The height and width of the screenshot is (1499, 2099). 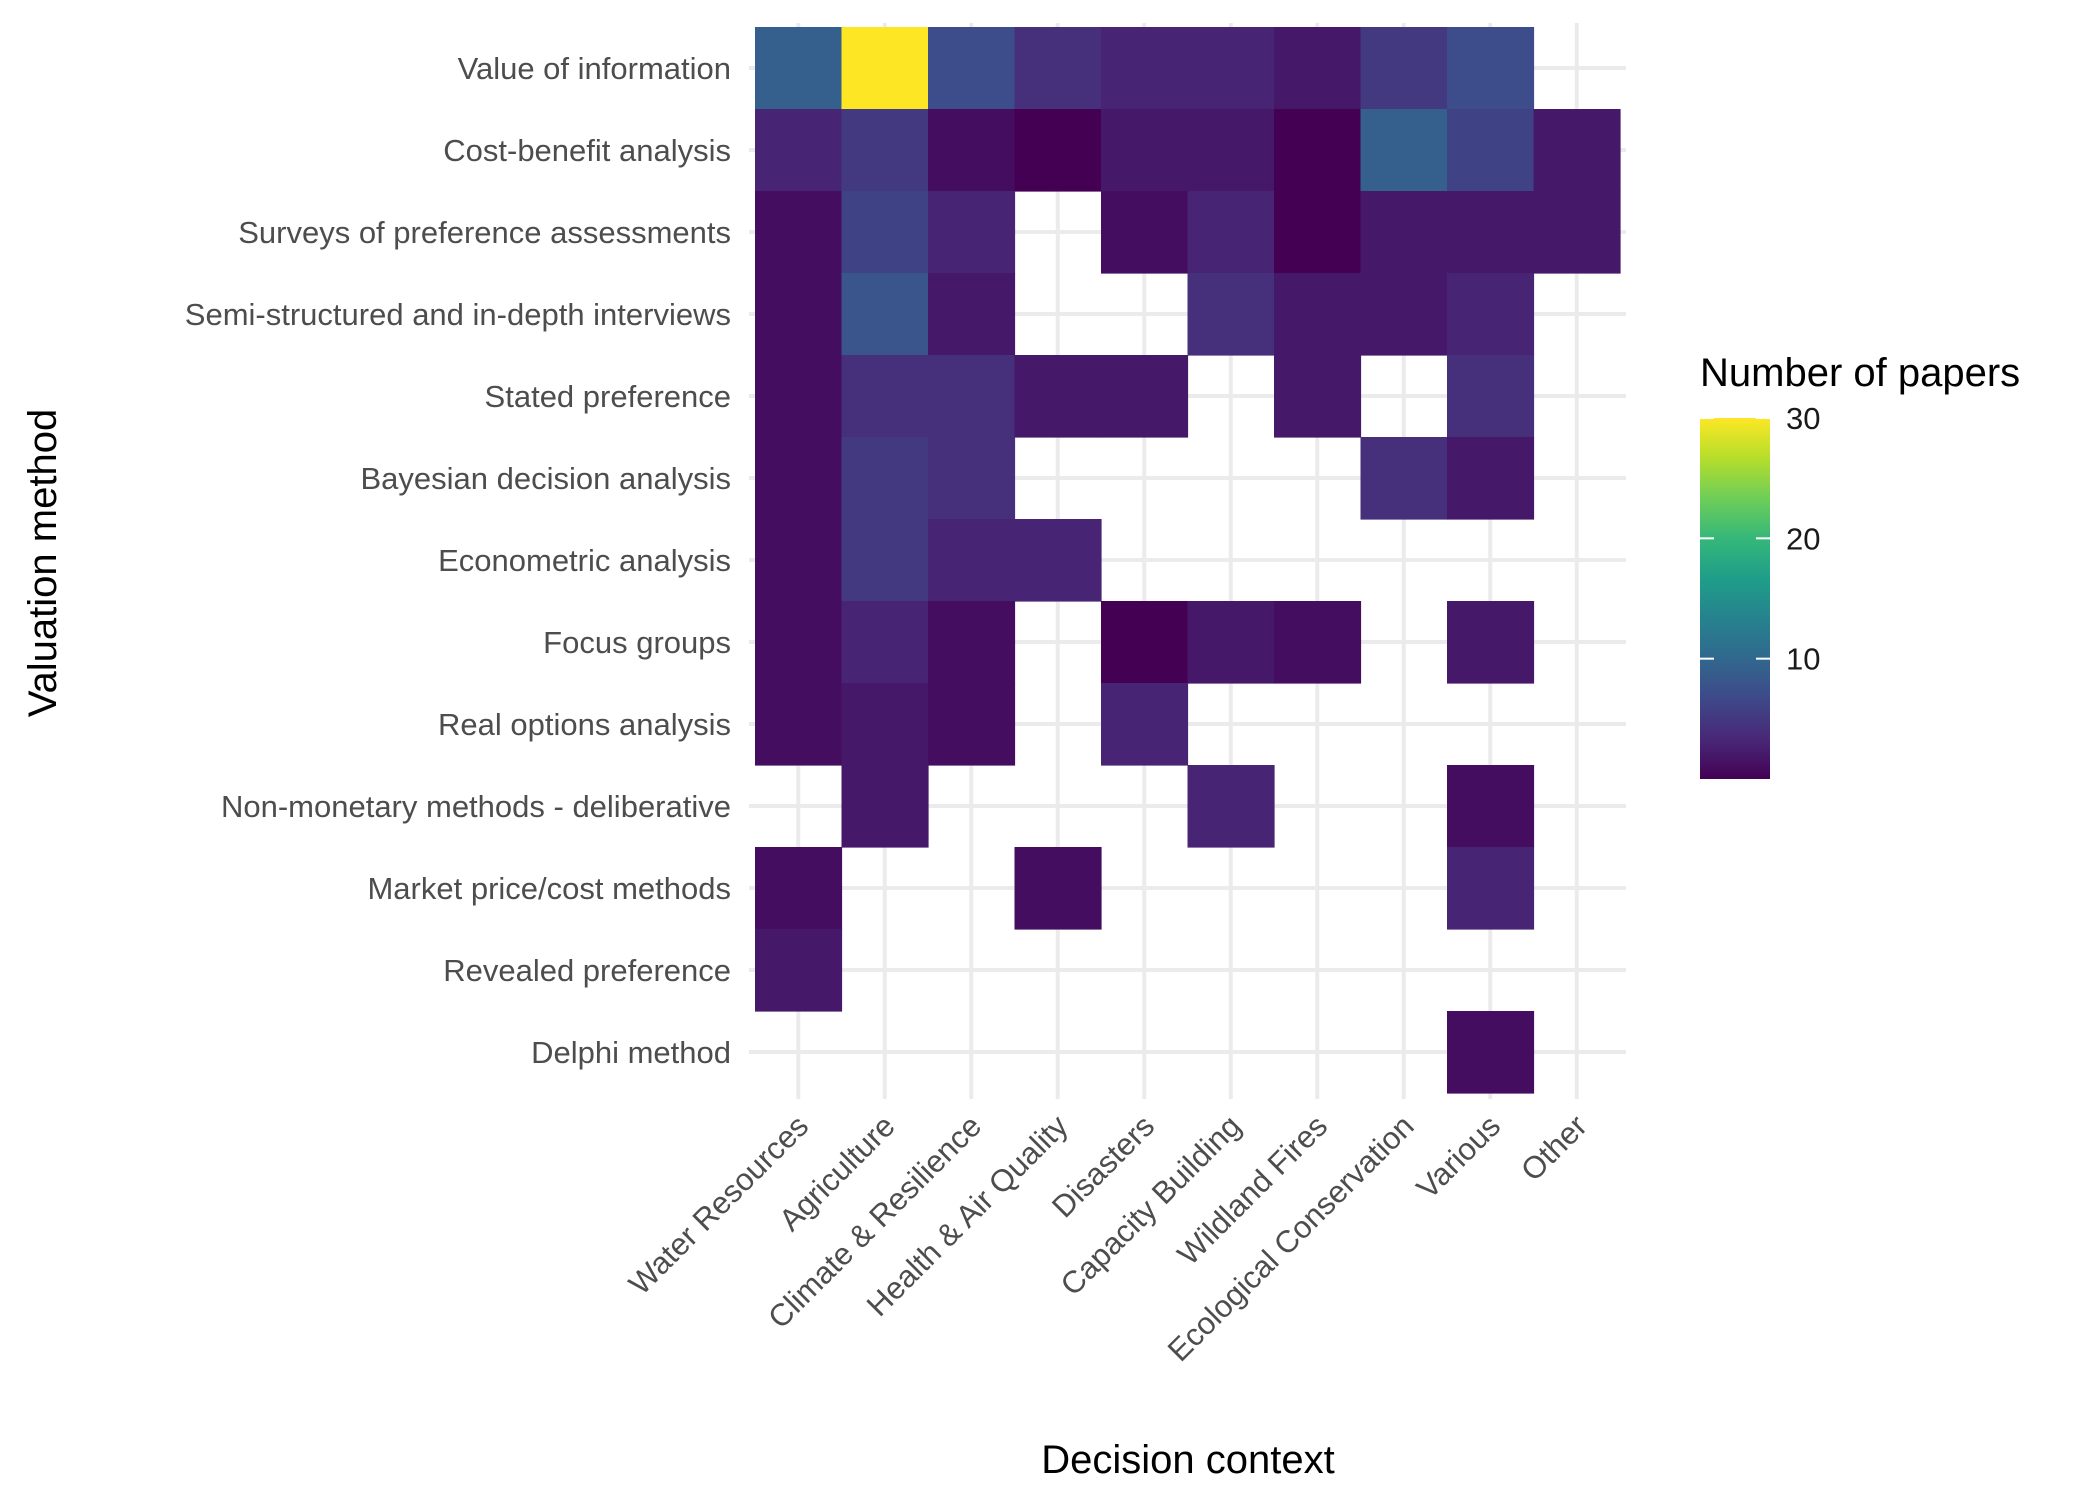 What do you see at coordinates (608, 396) in the screenshot?
I see `y-tick-label: Stated preference` at bounding box center [608, 396].